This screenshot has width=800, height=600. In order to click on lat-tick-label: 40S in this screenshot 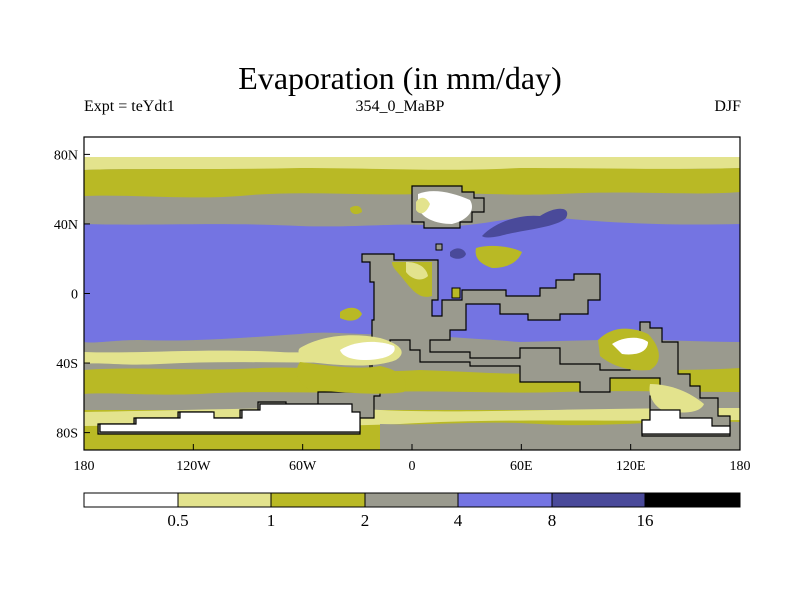, I will do `click(67, 364)`.